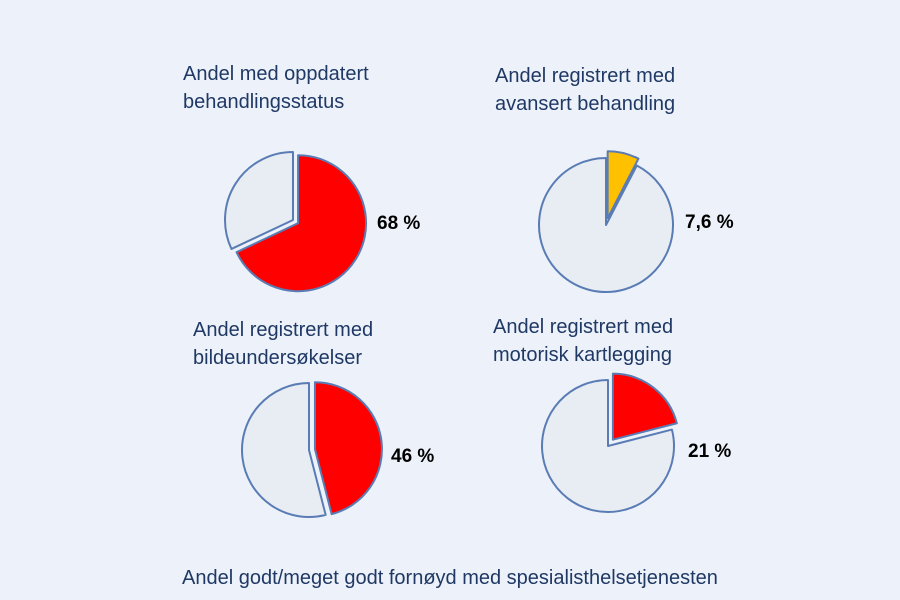 The image size is (900, 600). What do you see at coordinates (413, 456) in the screenshot?
I see `chart-3-value-label: 46 %` at bounding box center [413, 456].